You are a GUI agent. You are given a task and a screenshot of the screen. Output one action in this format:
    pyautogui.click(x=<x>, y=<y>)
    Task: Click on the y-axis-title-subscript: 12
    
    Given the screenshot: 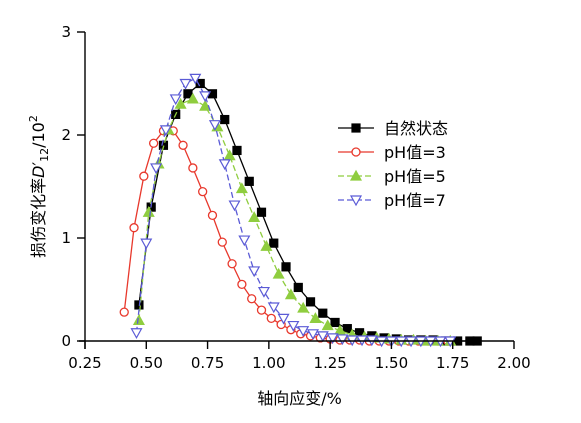 What is the action you would take?
    pyautogui.click(x=44, y=155)
    